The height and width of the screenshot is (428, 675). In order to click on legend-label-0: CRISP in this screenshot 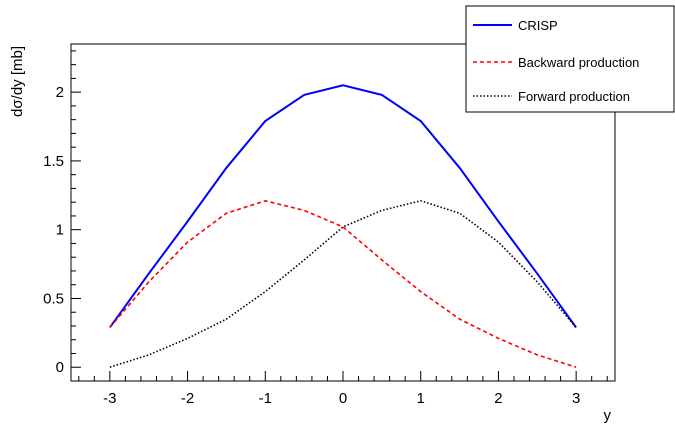, I will do `click(538, 25)`.